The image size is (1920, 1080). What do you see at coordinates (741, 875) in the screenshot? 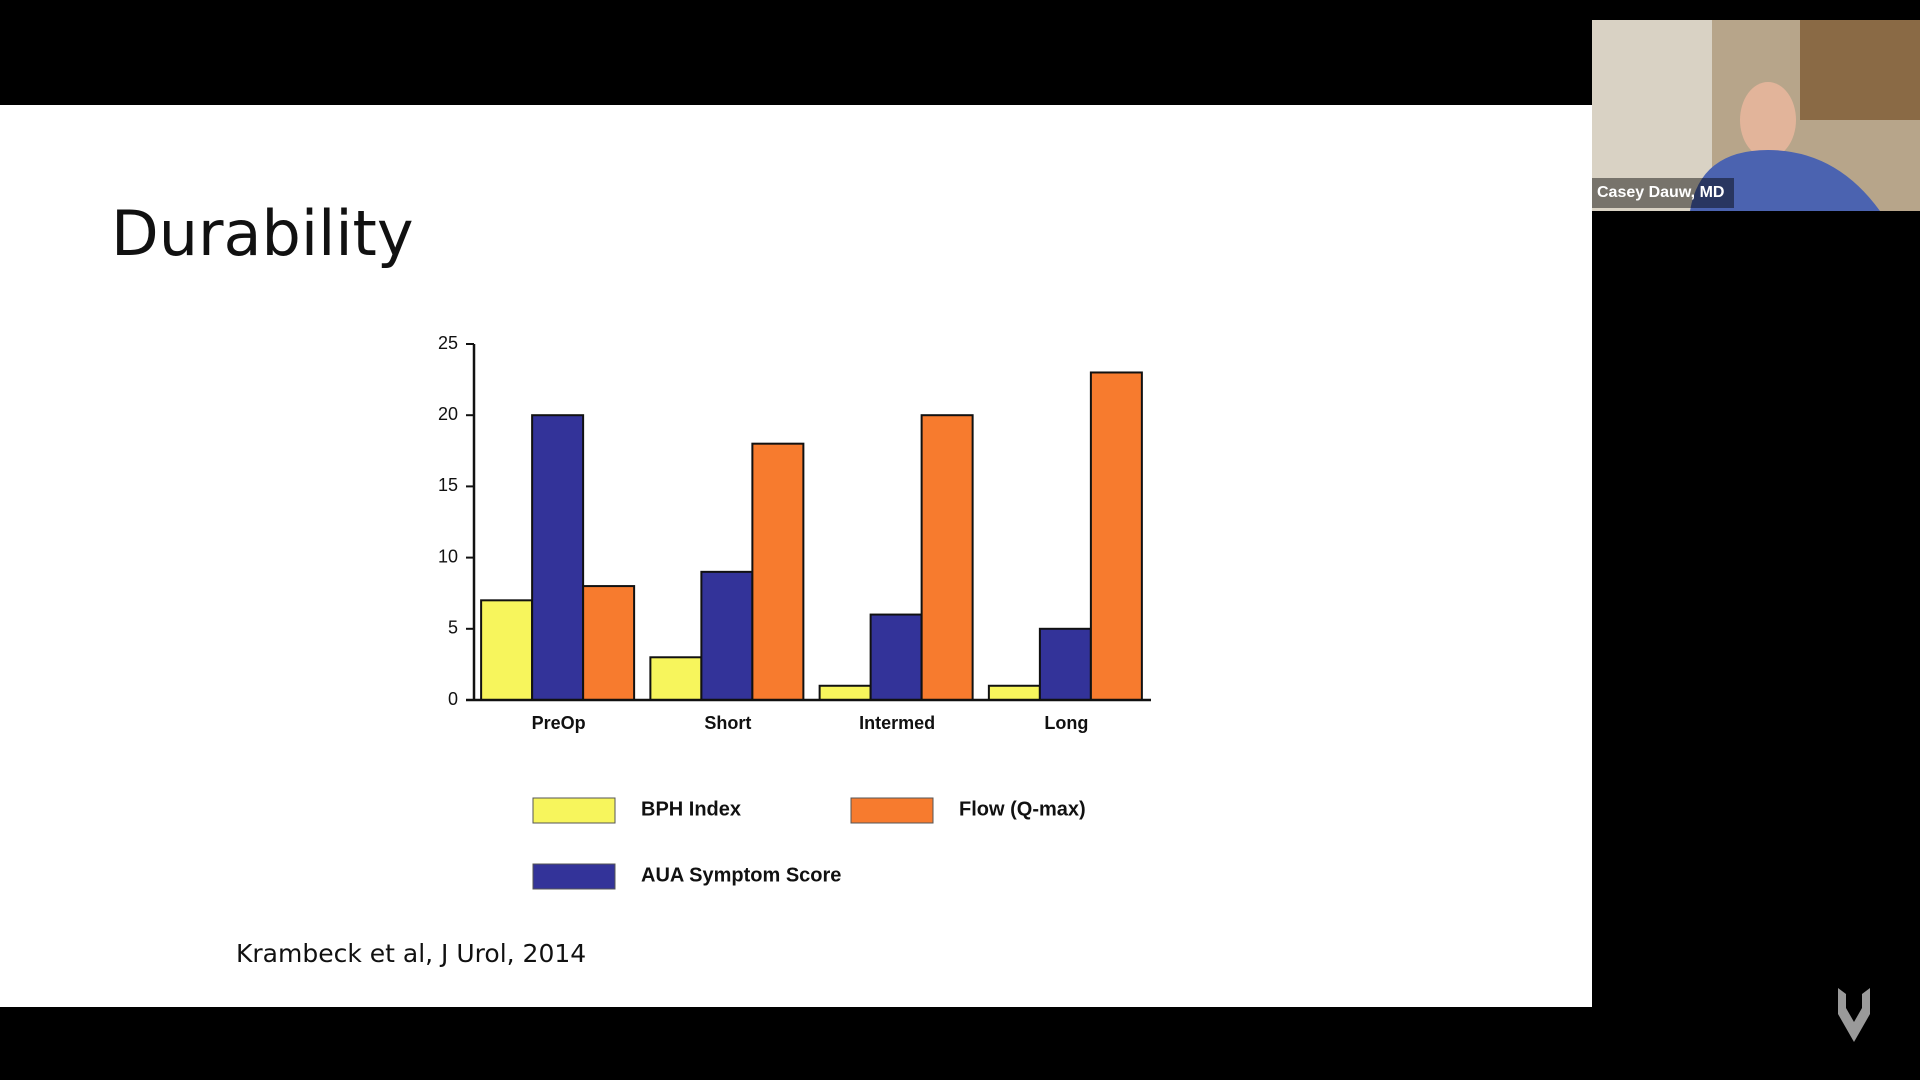
I see `legend-label: AUA Symptom Score` at bounding box center [741, 875].